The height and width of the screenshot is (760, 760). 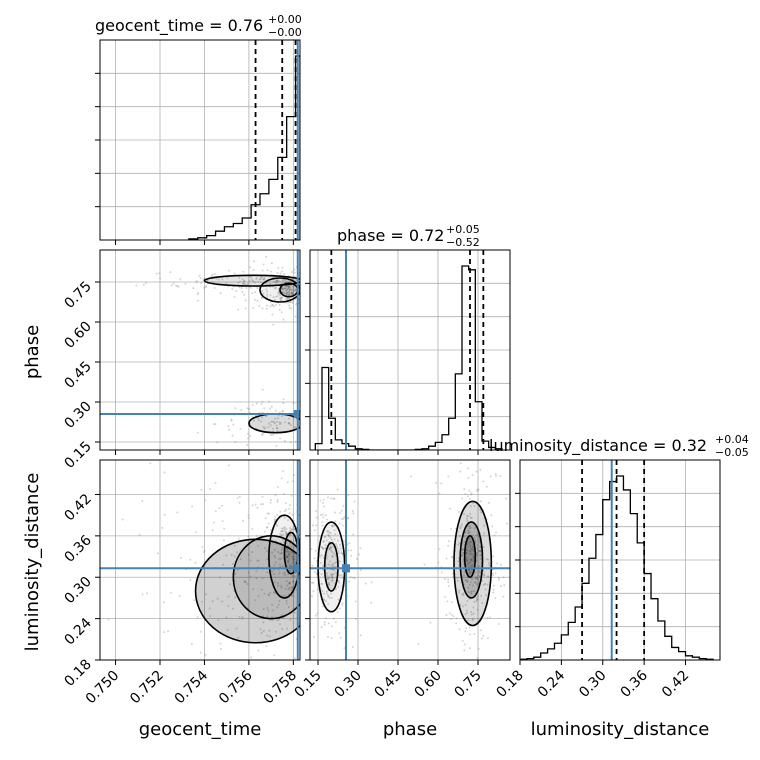 I want to click on x-tick-label: 0.756, so click(x=236, y=687).